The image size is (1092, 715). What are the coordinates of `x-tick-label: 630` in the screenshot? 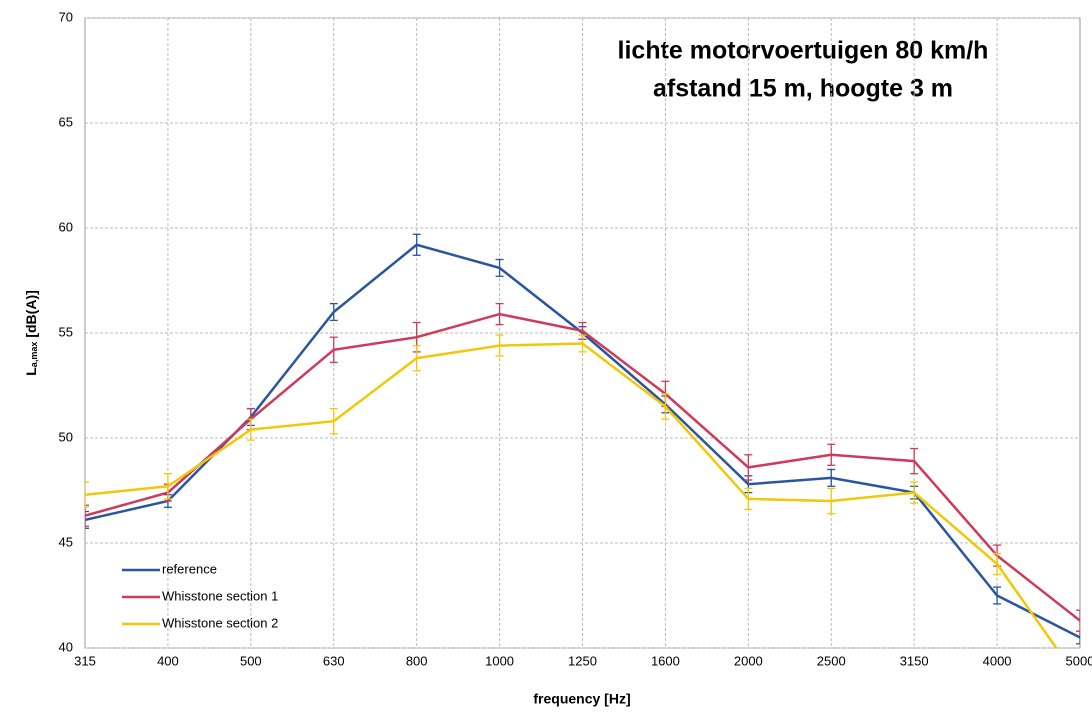 It's located at (334, 660).